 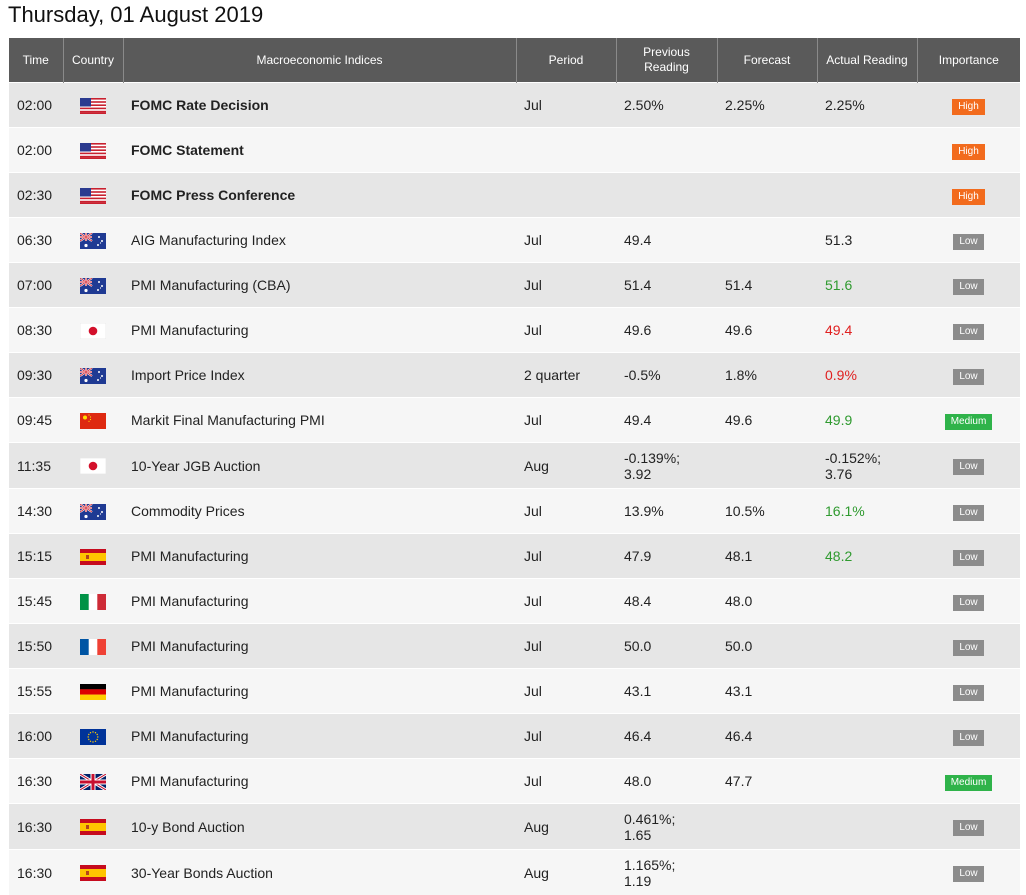 What do you see at coordinates (867, 105) in the screenshot?
I see `actual-cell: 2.25%` at bounding box center [867, 105].